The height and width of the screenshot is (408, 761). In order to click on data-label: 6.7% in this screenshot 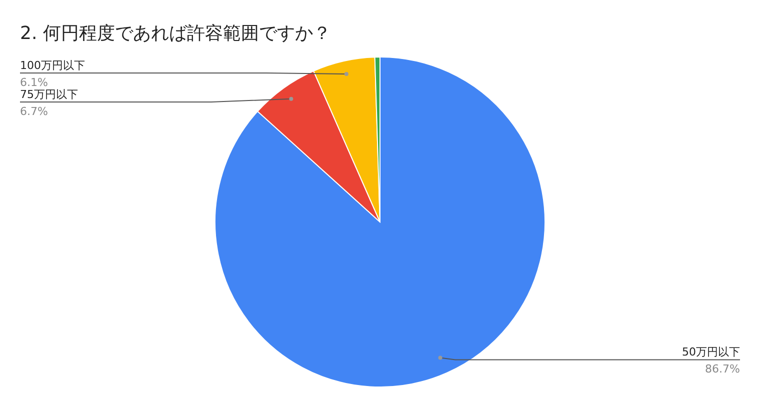, I will do `click(34, 111)`.